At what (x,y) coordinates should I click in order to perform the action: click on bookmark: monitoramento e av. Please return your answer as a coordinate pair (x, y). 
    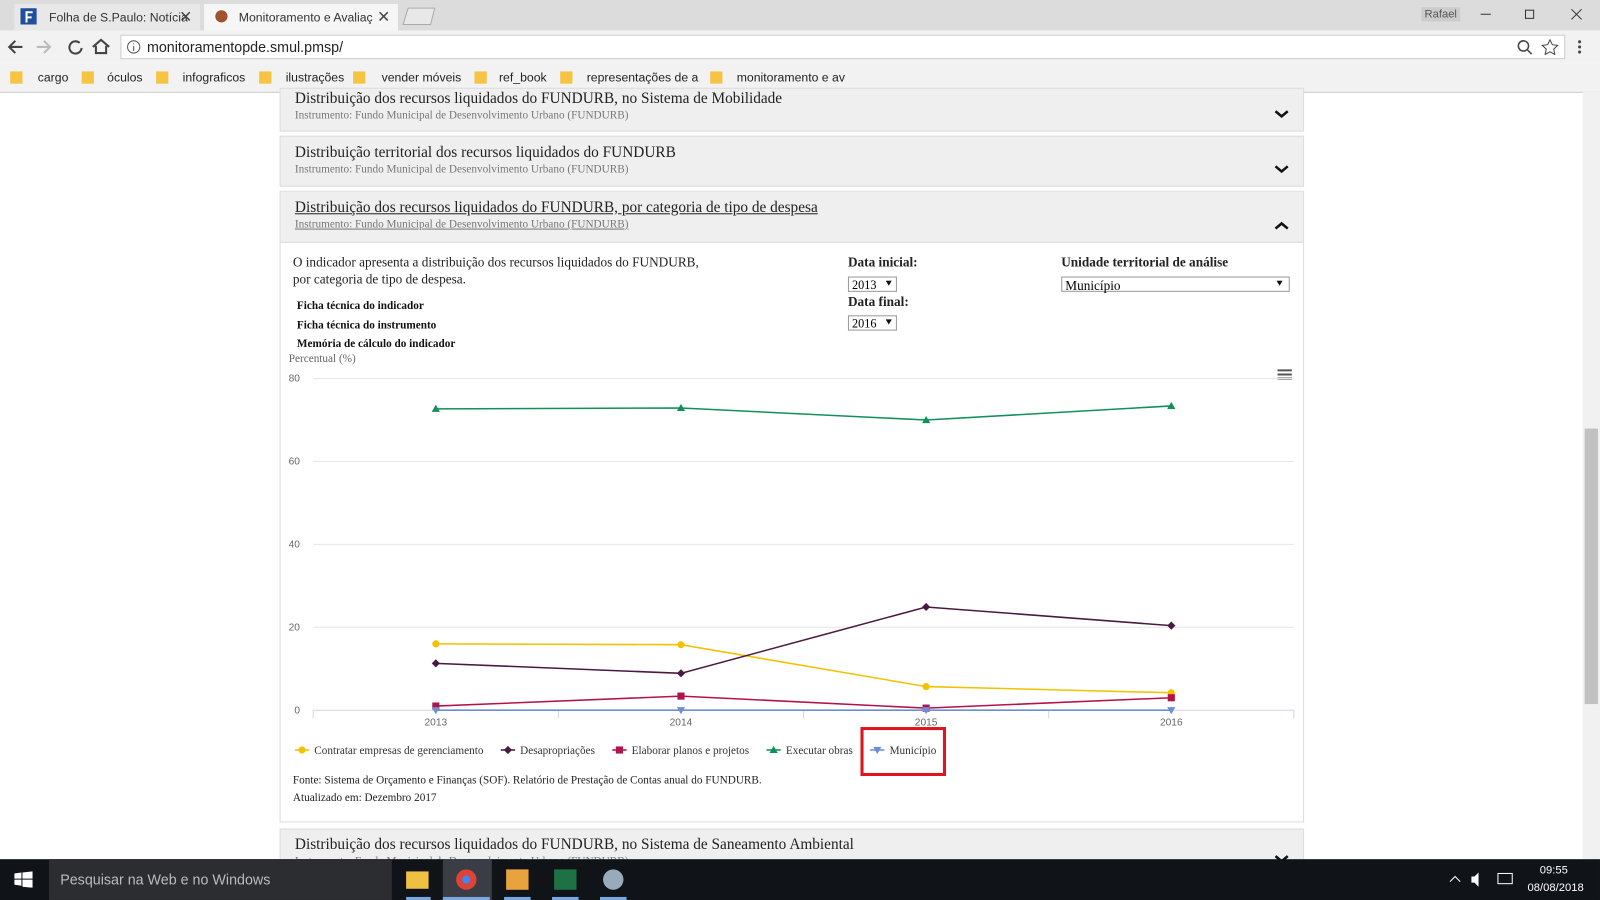
    Looking at the image, I should click on (790, 77).